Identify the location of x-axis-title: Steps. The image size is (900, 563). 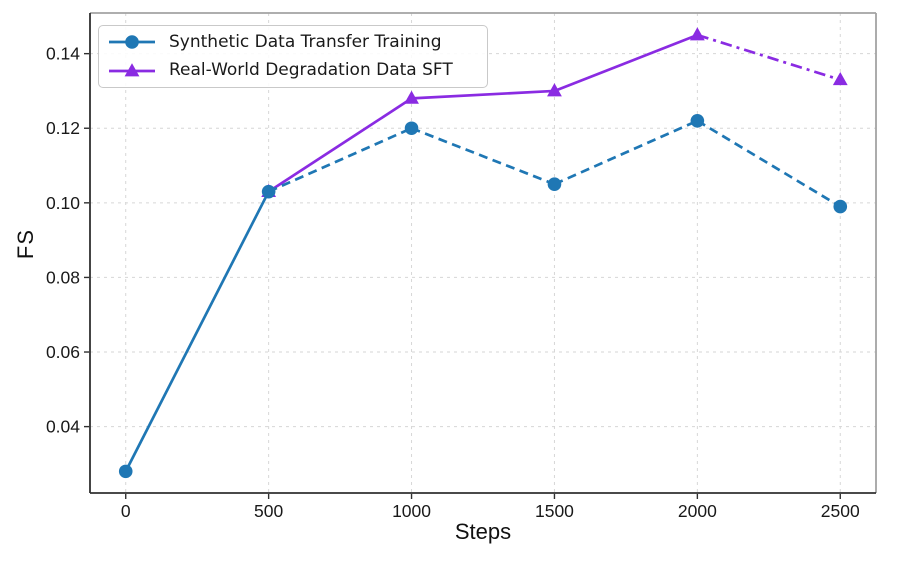
(483, 531).